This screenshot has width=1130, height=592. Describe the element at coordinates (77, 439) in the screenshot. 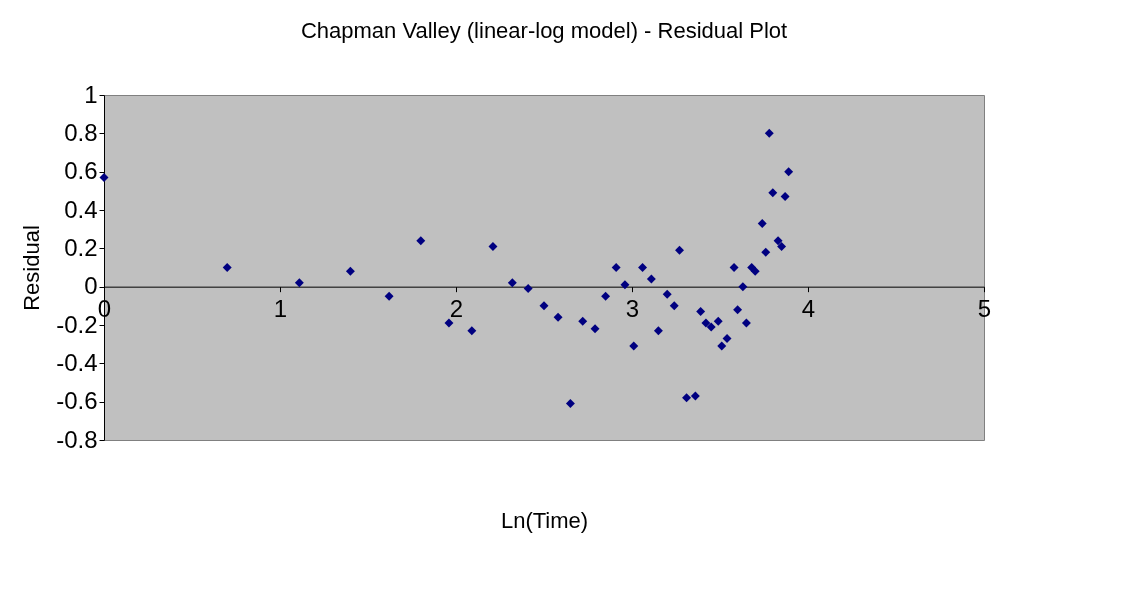

I see `y-tick-label: -0.8` at that location.